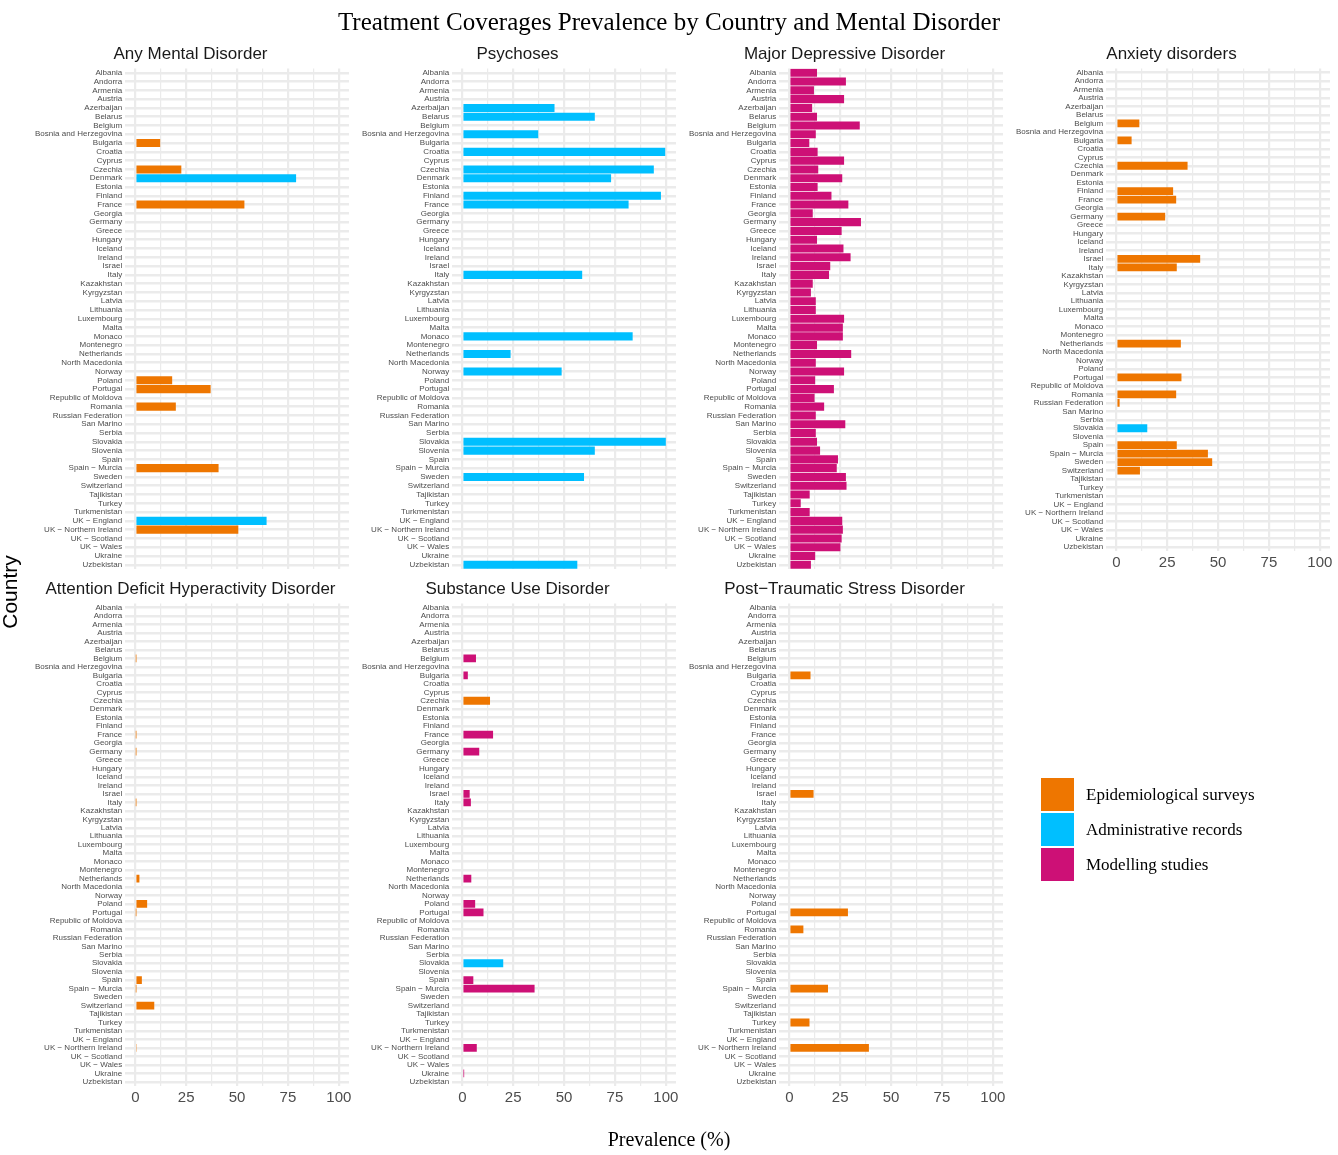 This screenshot has width=1338, height=1155. Describe the element at coordinates (755, 354) in the screenshot. I see `y-tick-label: Netherlands` at that location.